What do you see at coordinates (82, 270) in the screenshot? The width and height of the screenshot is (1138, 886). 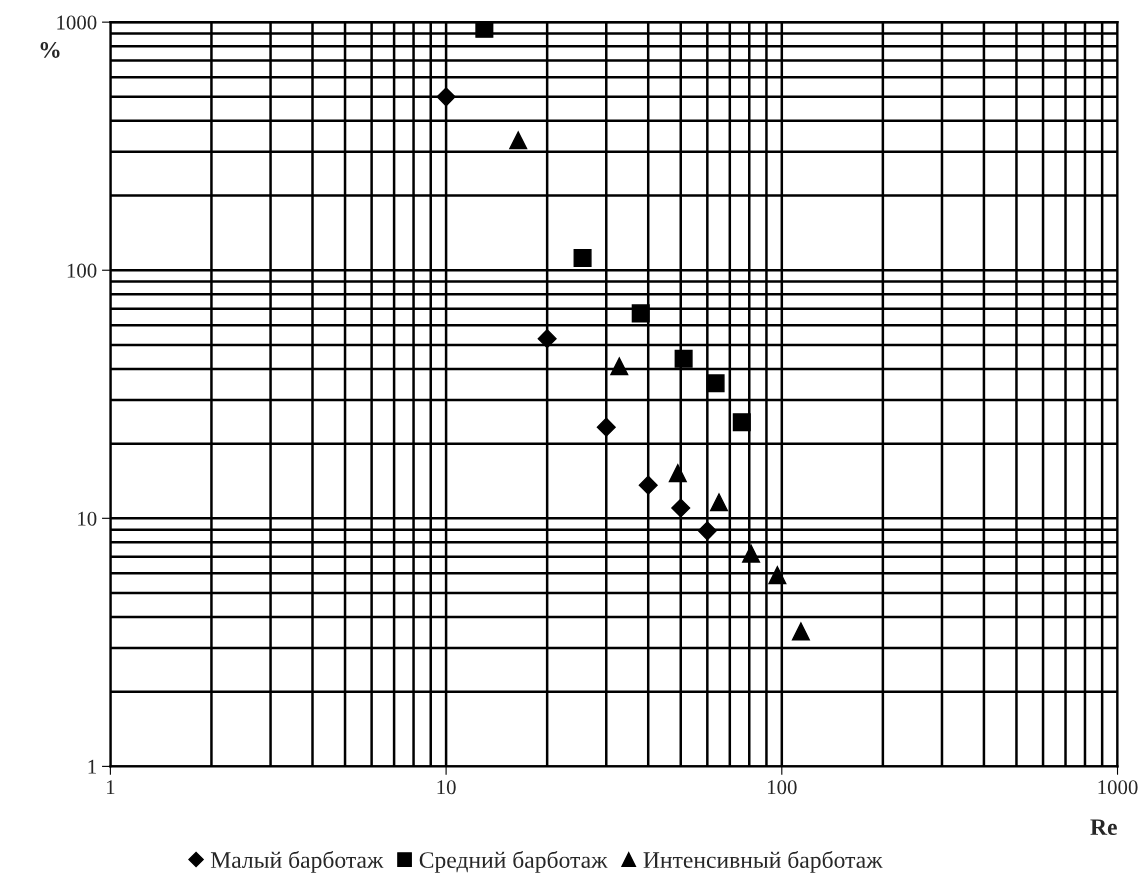 I see `y-tick-label: 100` at bounding box center [82, 270].